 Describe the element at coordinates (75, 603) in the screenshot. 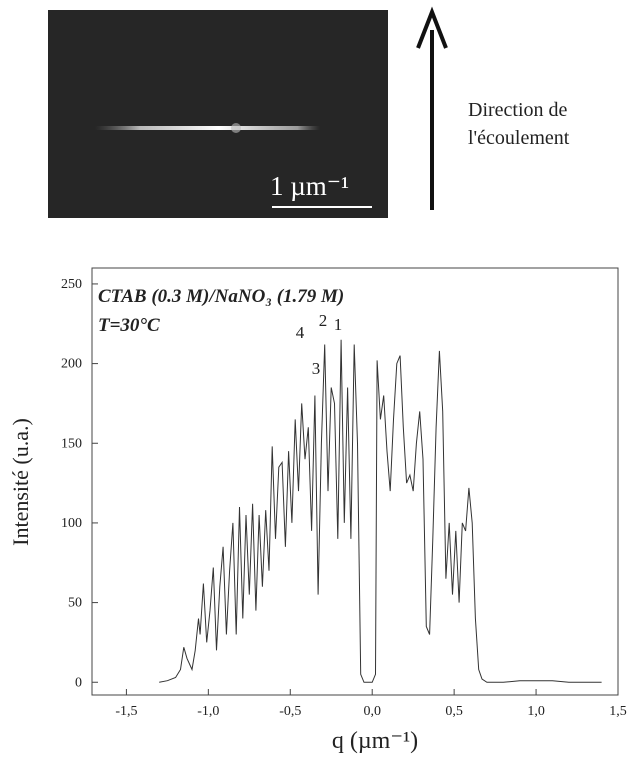

I see `y-tick-label: 50` at that location.